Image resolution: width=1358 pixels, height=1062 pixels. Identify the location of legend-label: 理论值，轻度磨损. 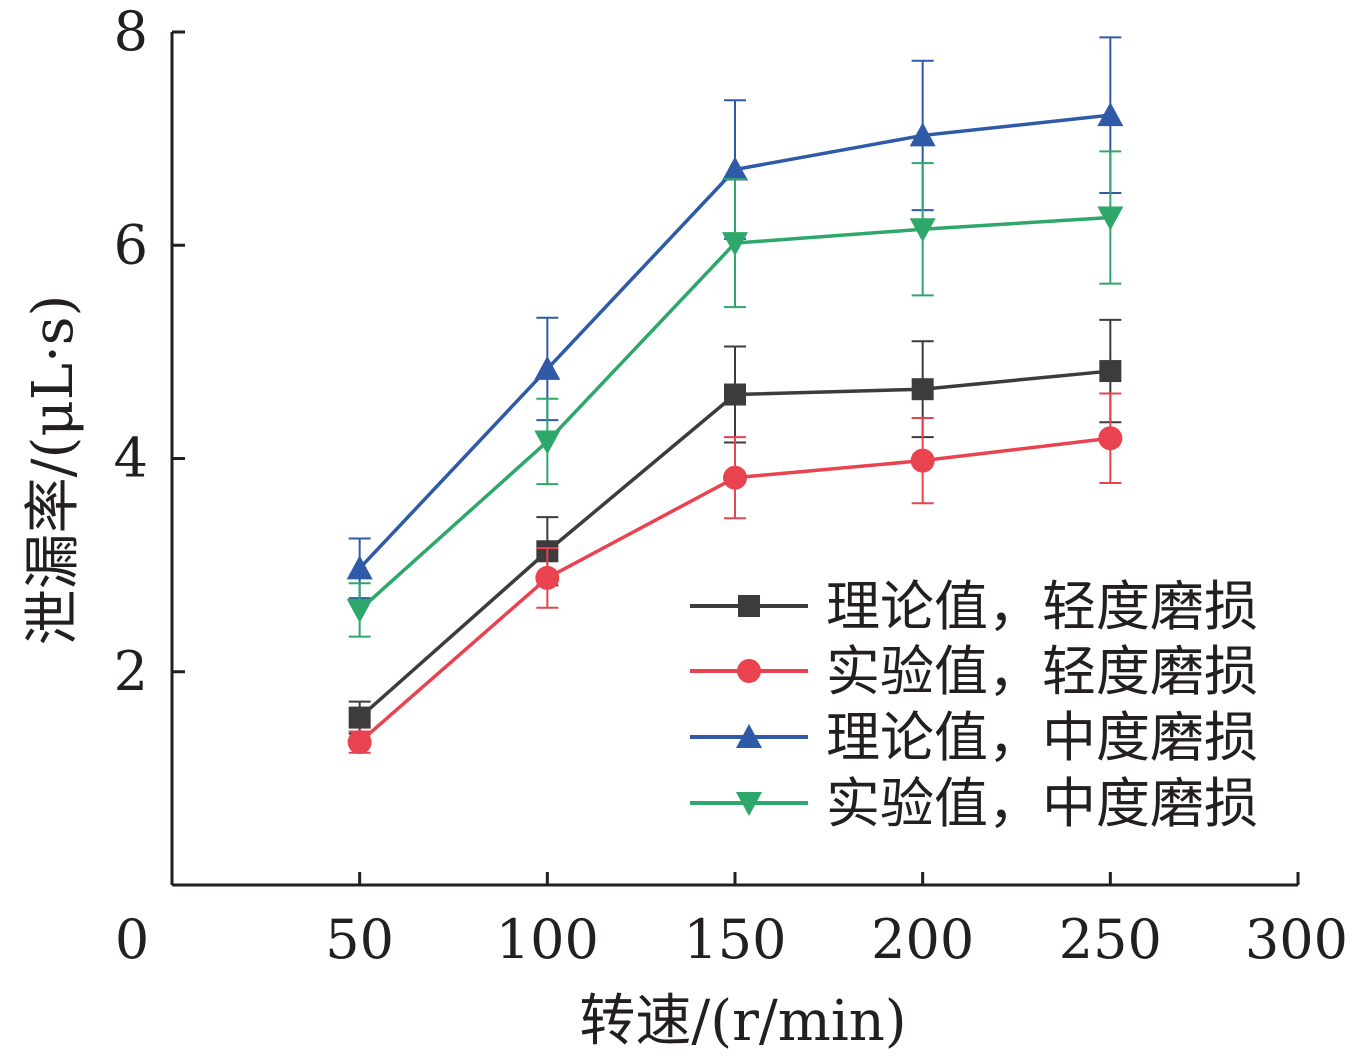
(1042, 606).